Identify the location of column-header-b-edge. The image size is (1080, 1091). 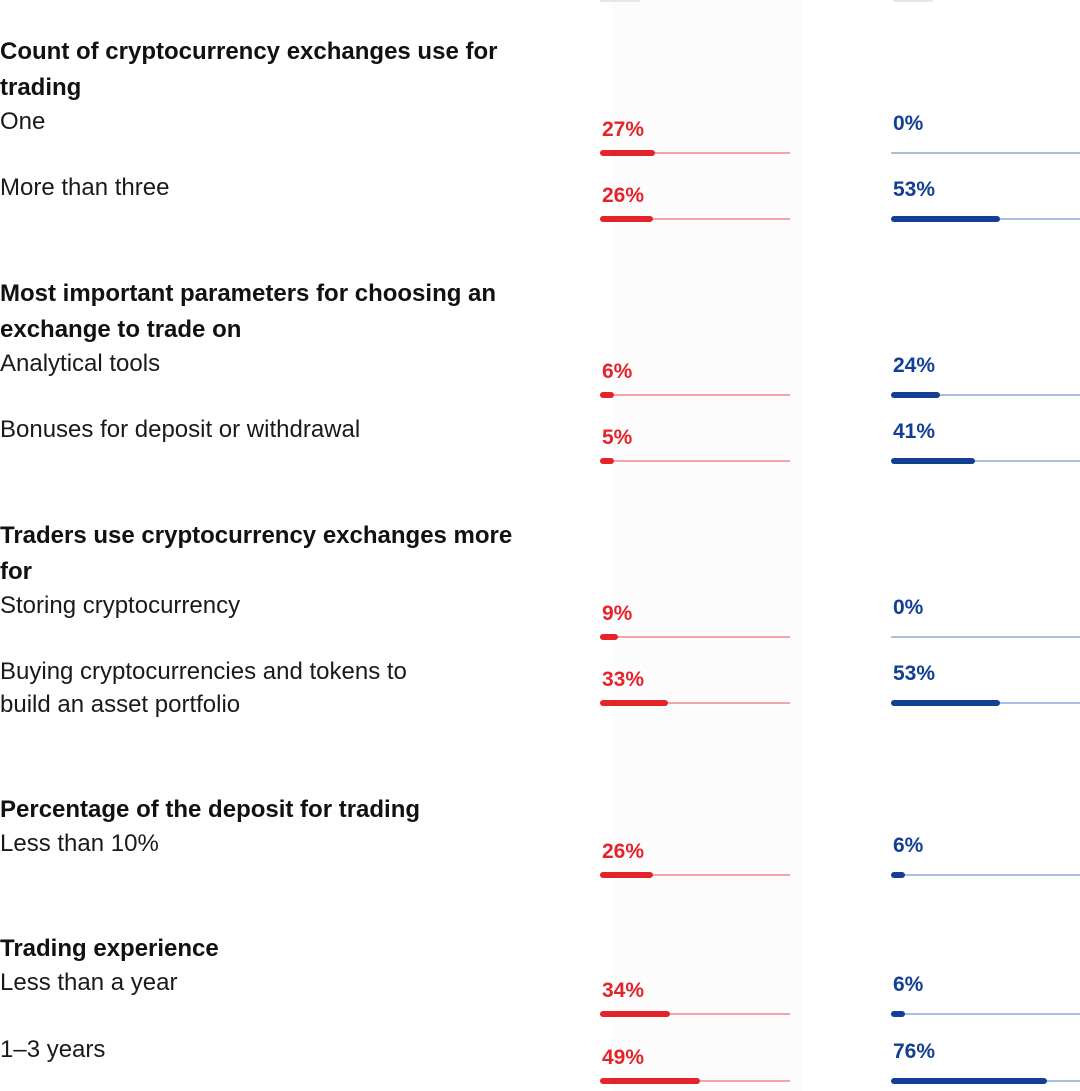
(913, 1).